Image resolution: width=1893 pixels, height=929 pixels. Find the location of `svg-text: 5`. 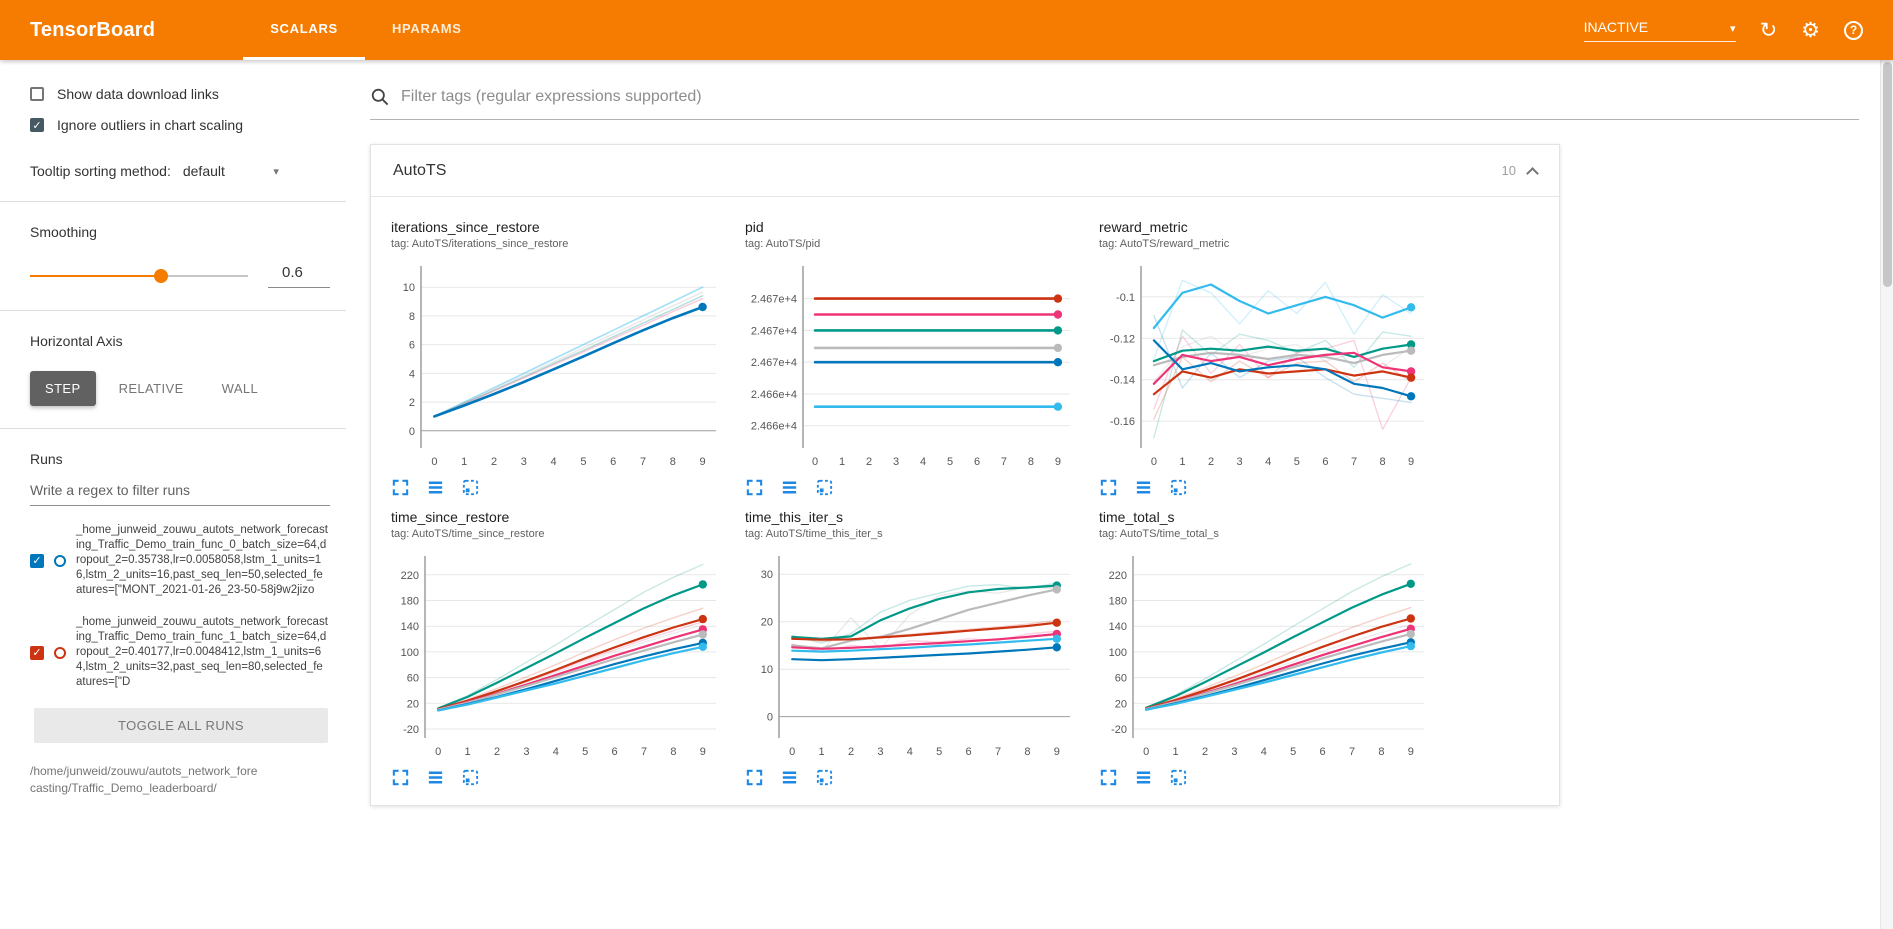

svg-text: 5 is located at coordinates (950, 462).